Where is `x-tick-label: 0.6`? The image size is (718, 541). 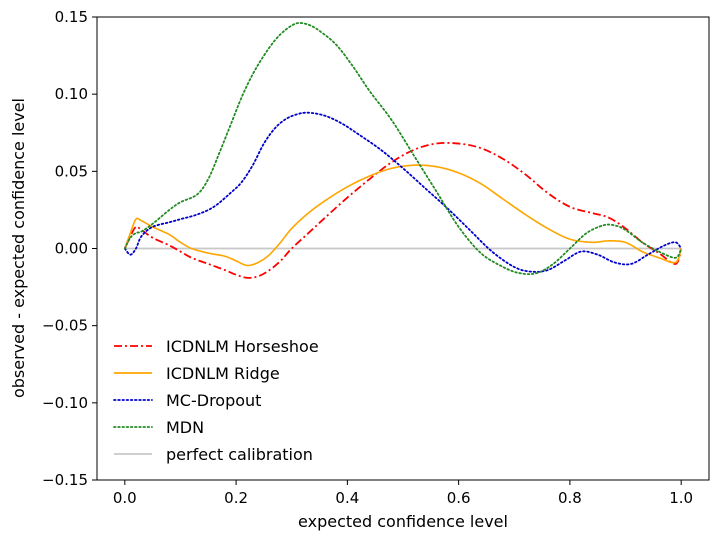 x-tick-label: 0.6 is located at coordinates (459, 498).